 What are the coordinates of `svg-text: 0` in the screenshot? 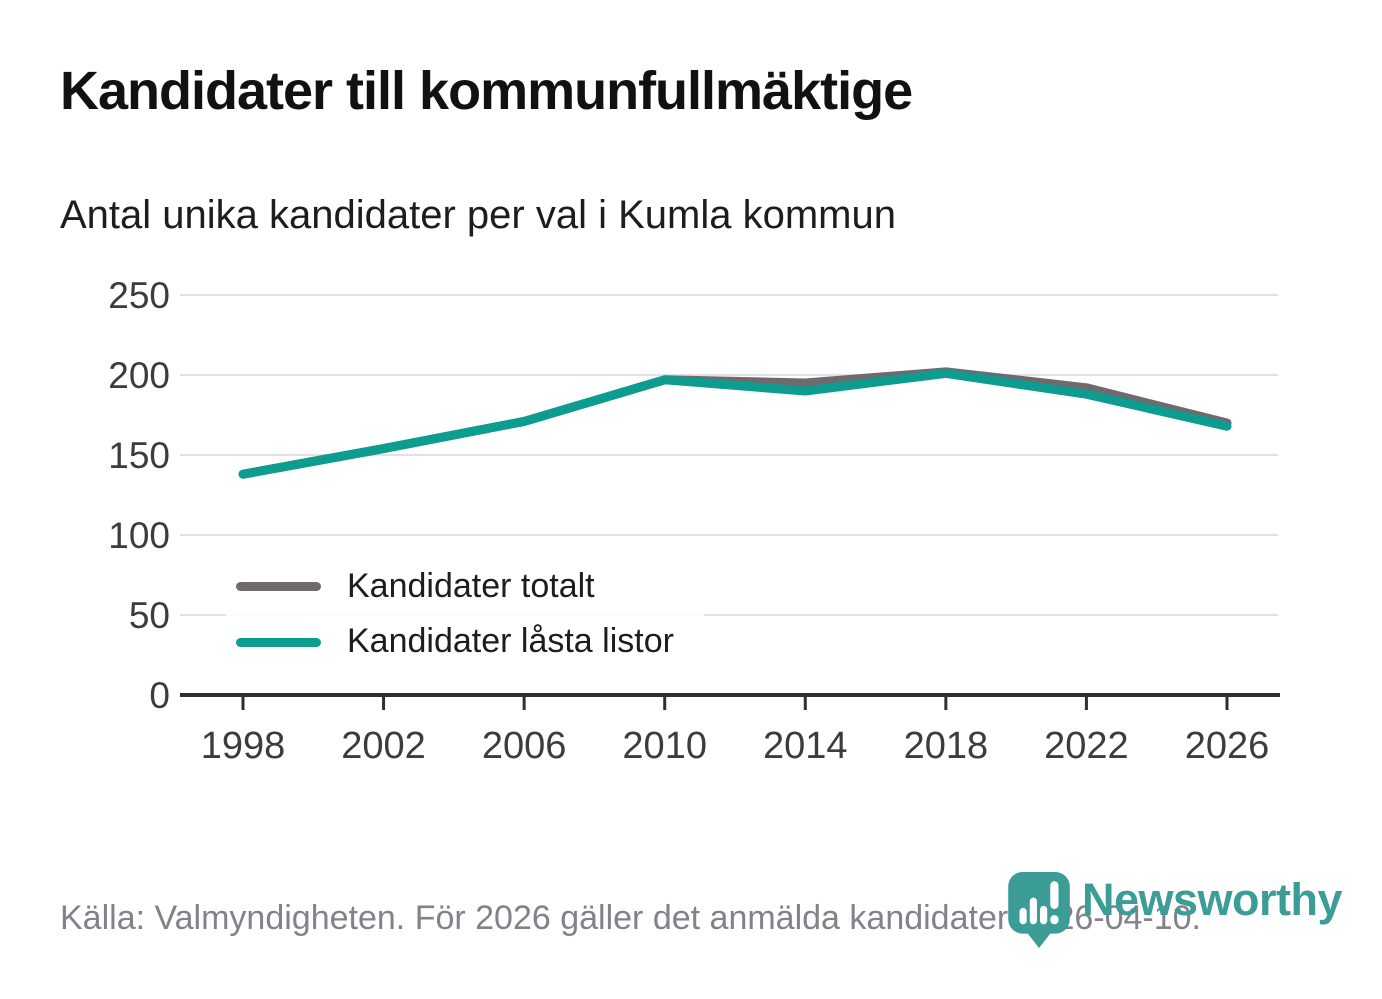 It's located at (159, 695).